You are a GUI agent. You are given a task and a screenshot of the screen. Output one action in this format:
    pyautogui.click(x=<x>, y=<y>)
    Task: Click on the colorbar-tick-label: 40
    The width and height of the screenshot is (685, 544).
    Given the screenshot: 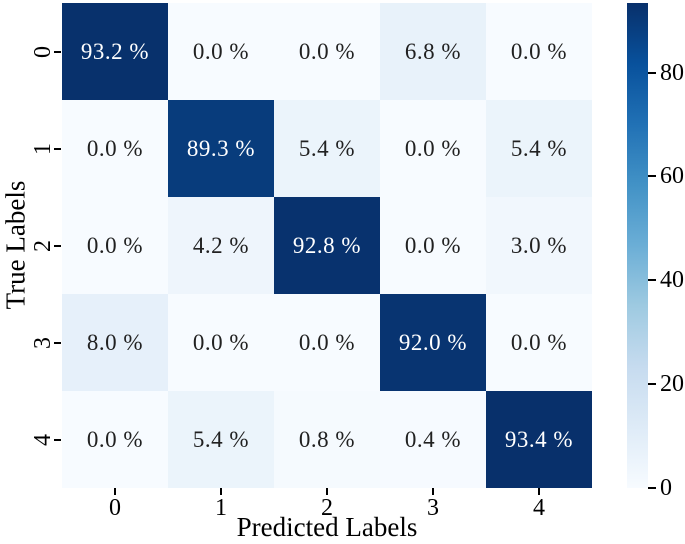 What is the action you would take?
    pyautogui.click(x=672, y=280)
    